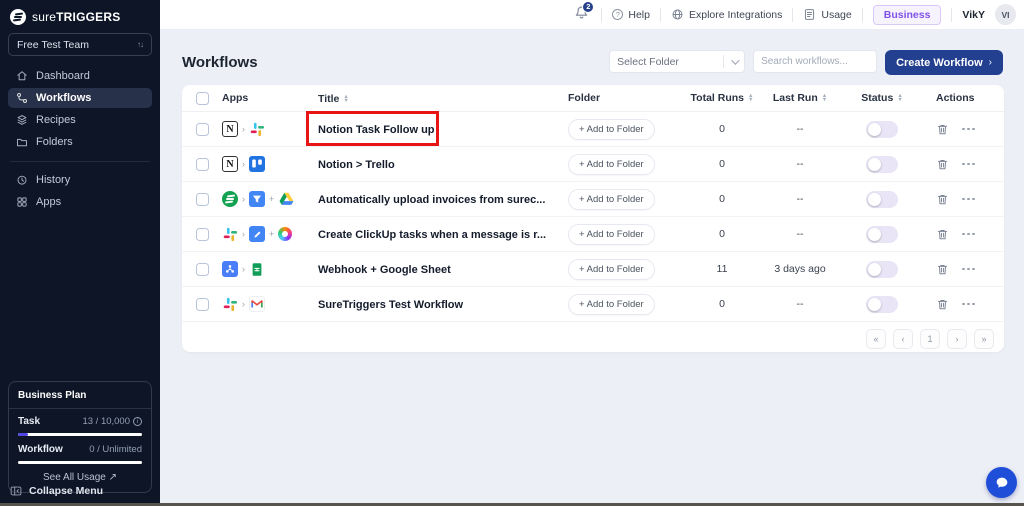  Describe the element at coordinates (903, 339) in the screenshot. I see `pagination-prev-button: ‹` at that location.